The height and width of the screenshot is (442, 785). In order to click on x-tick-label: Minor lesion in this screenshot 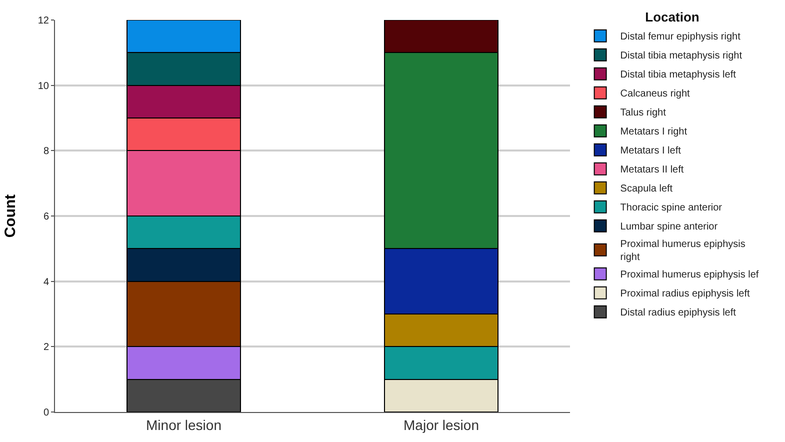, I will do `click(184, 424)`.